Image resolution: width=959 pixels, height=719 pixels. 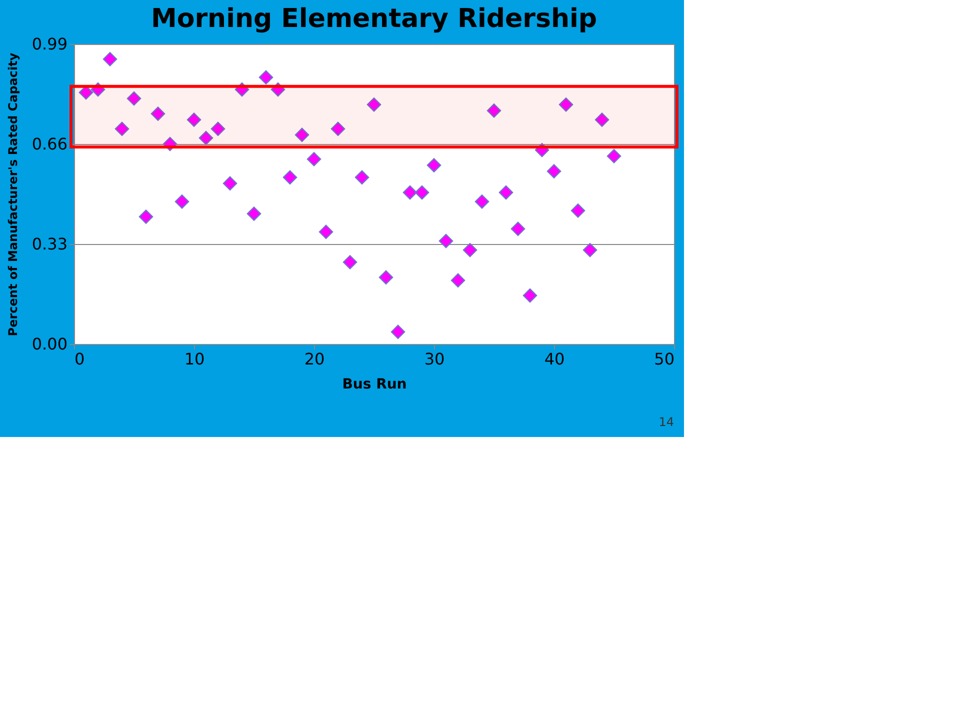 What do you see at coordinates (374, 384) in the screenshot?
I see `x-axis-title: Bus Run` at bounding box center [374, 384].